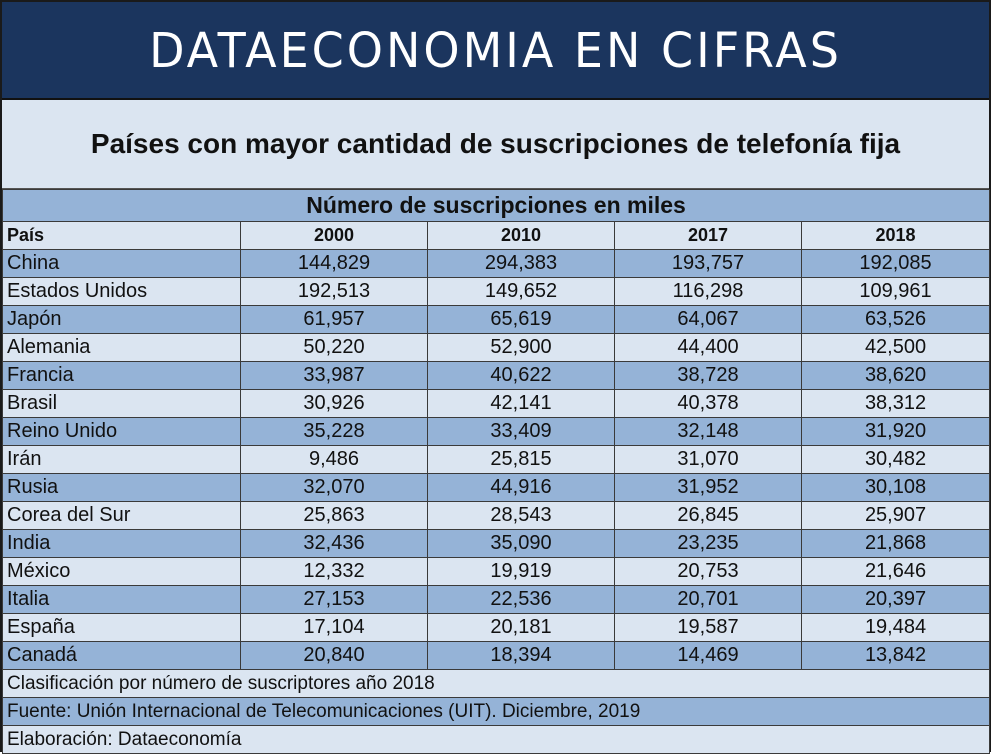 This screenshot has height=754, width=991. I want to click on table-row: India 32,436 35,090 23,235 21,868, so click(496, 543).